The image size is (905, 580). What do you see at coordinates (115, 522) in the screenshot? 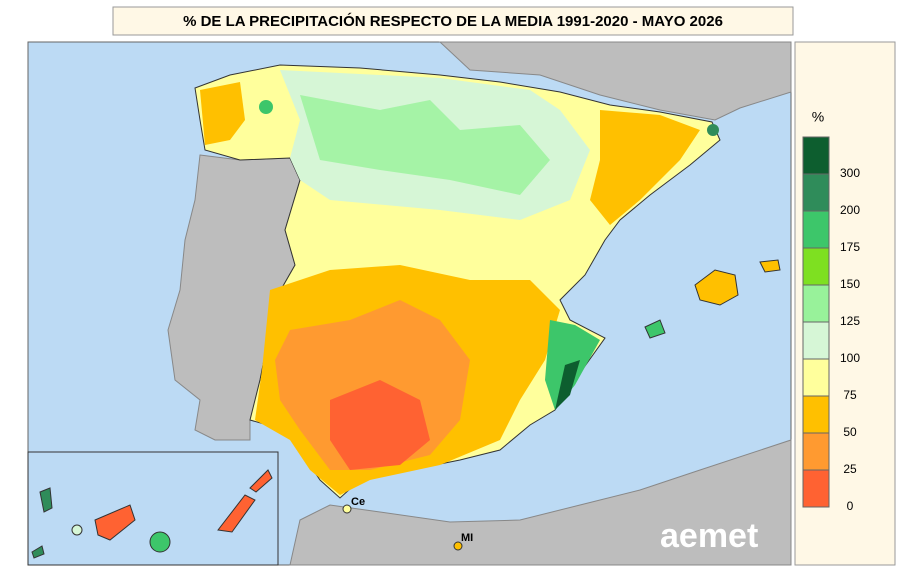
I see `tenerife` at bounding box center [115, 522].